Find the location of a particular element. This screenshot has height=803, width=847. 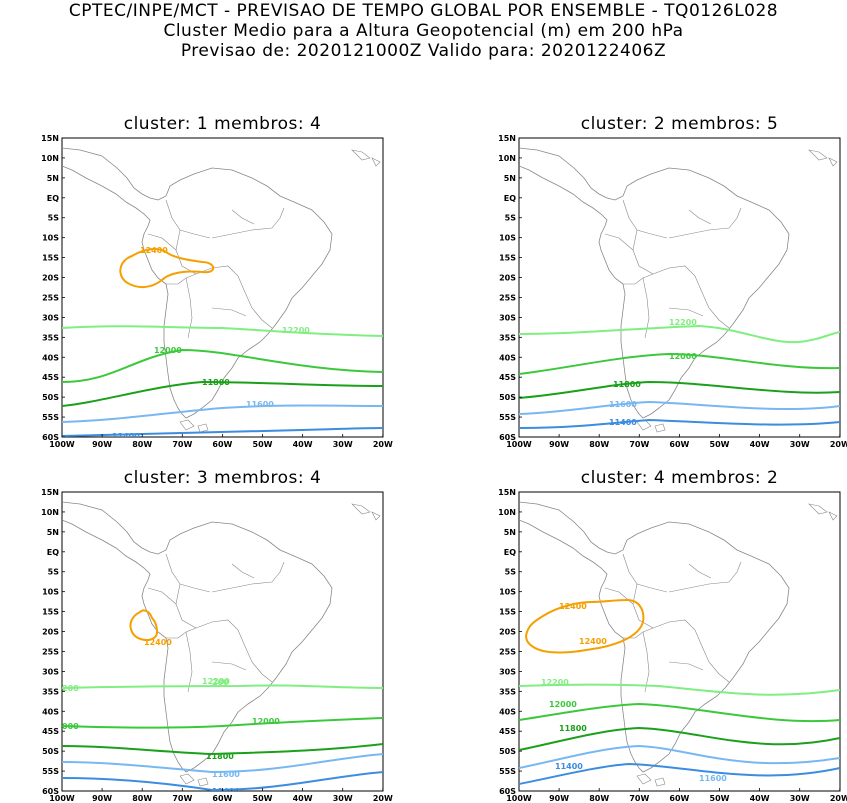

contour-label: 200 is located at coordinates (220, 682).